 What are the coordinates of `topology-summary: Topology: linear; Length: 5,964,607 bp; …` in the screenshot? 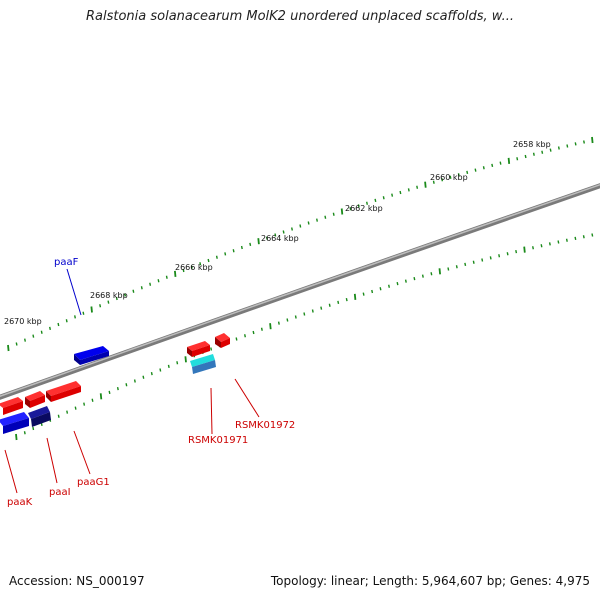 It's located at (430, 581).